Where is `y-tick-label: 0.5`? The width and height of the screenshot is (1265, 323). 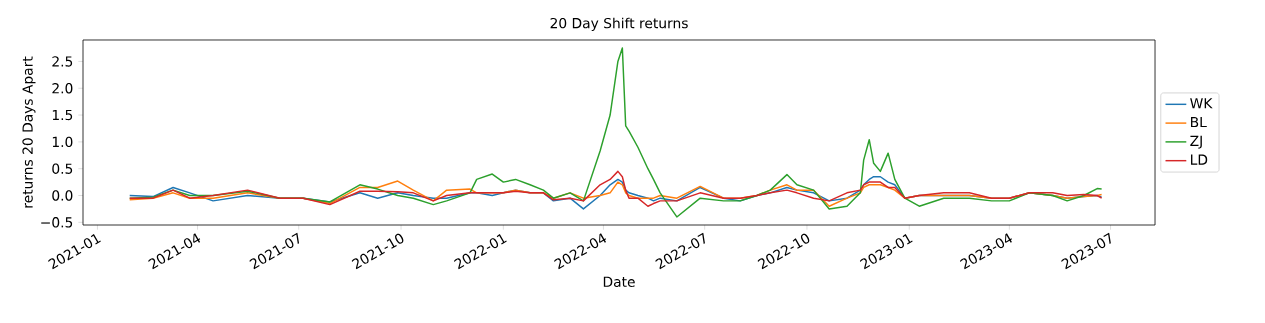 y-tick-label: 0.5 is located at coordinates (62, 168).